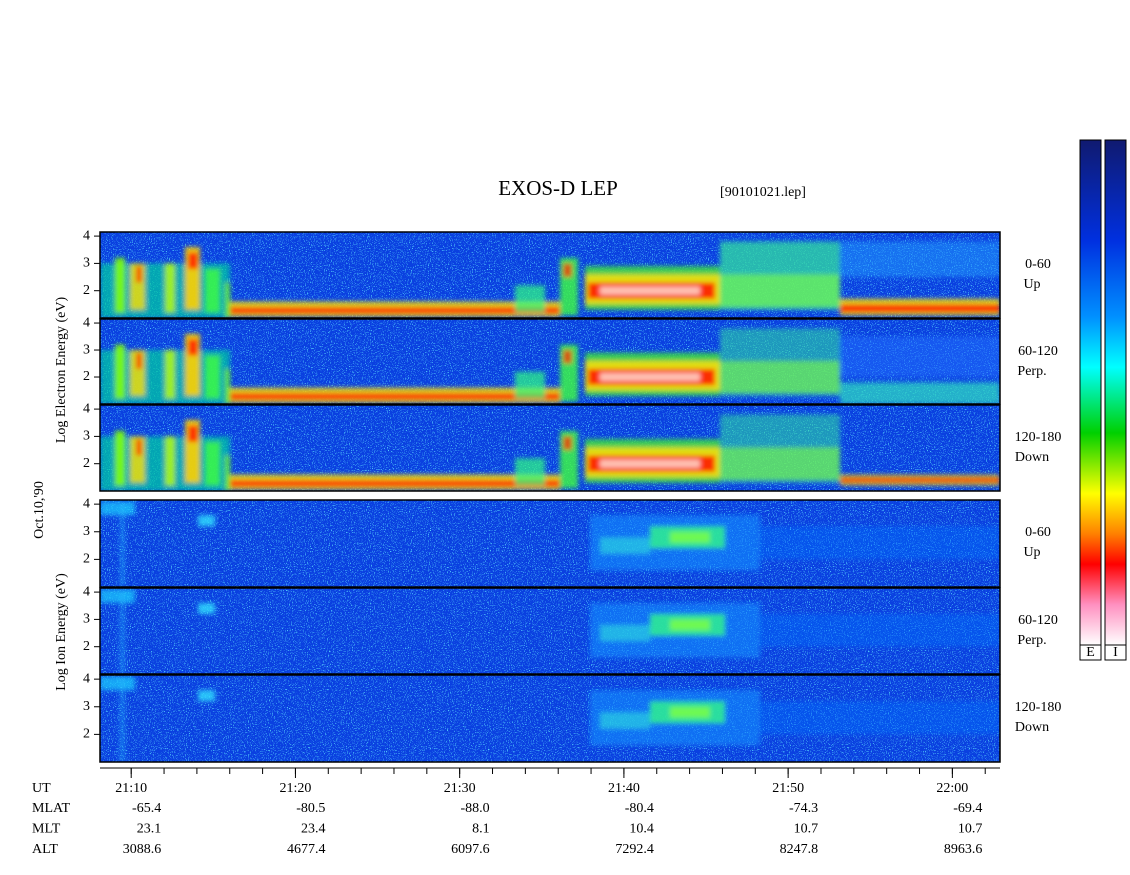 Image resolution: width=1130 pixels, height=875 pixels. I want to click on file-name: [90101021.lep], so click(763, 192).